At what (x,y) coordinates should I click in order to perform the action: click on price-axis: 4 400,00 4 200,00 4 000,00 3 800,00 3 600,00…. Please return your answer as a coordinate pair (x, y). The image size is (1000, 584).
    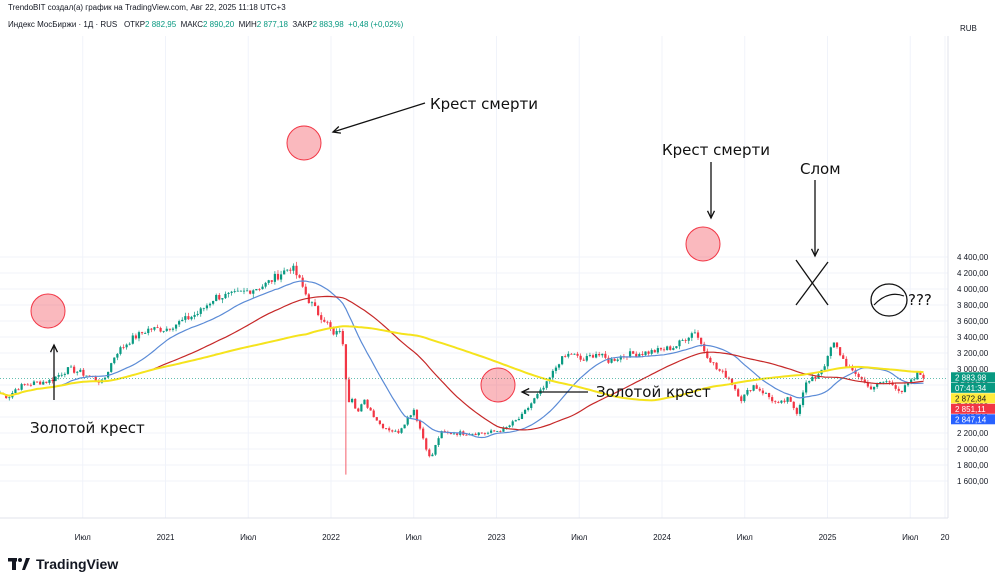
    Looking at the image, I should click on (968, 277).